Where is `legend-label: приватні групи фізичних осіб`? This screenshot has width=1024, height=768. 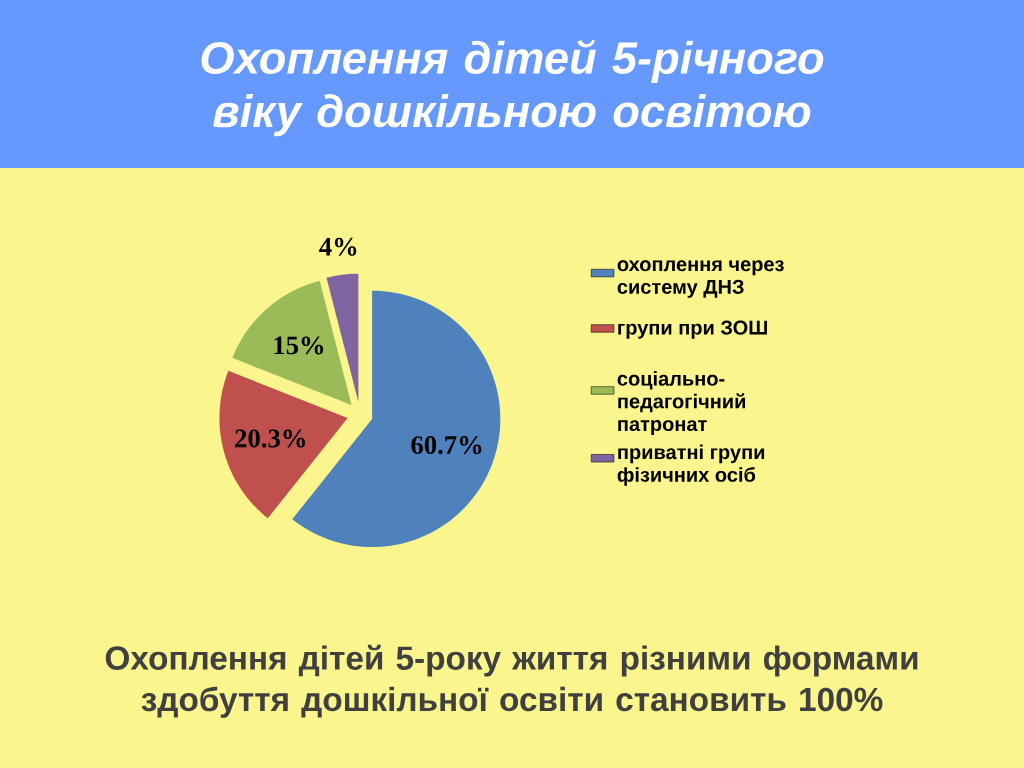
legend-label: приватні групи фізичних осіб is located at coordinates (691, 465).